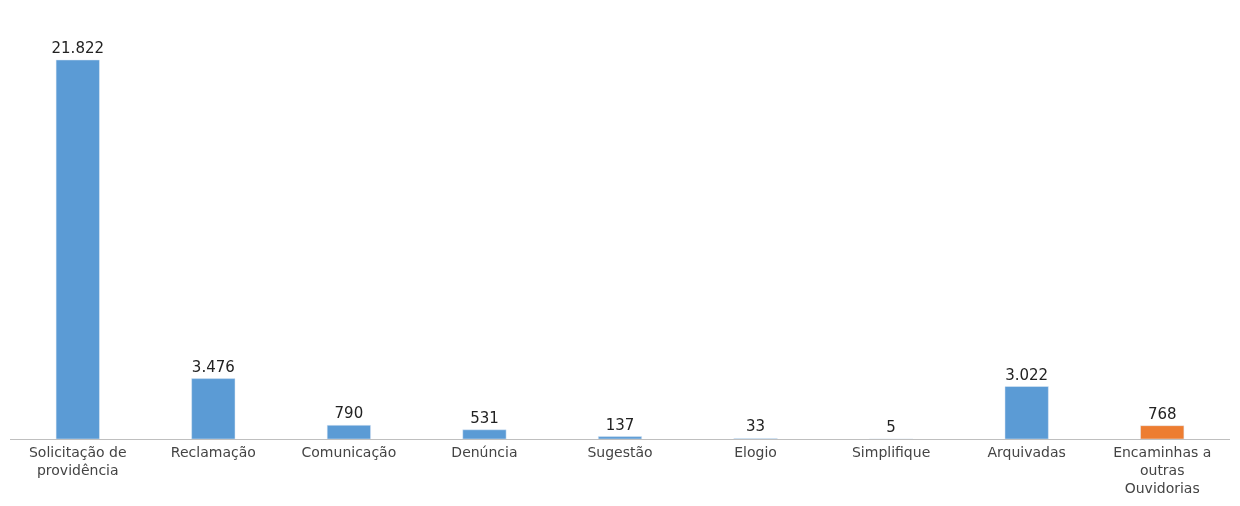  Describe the element at coordinates (755, 451) in the screenshot. I see `x-tick-label: Elogio` at that location.